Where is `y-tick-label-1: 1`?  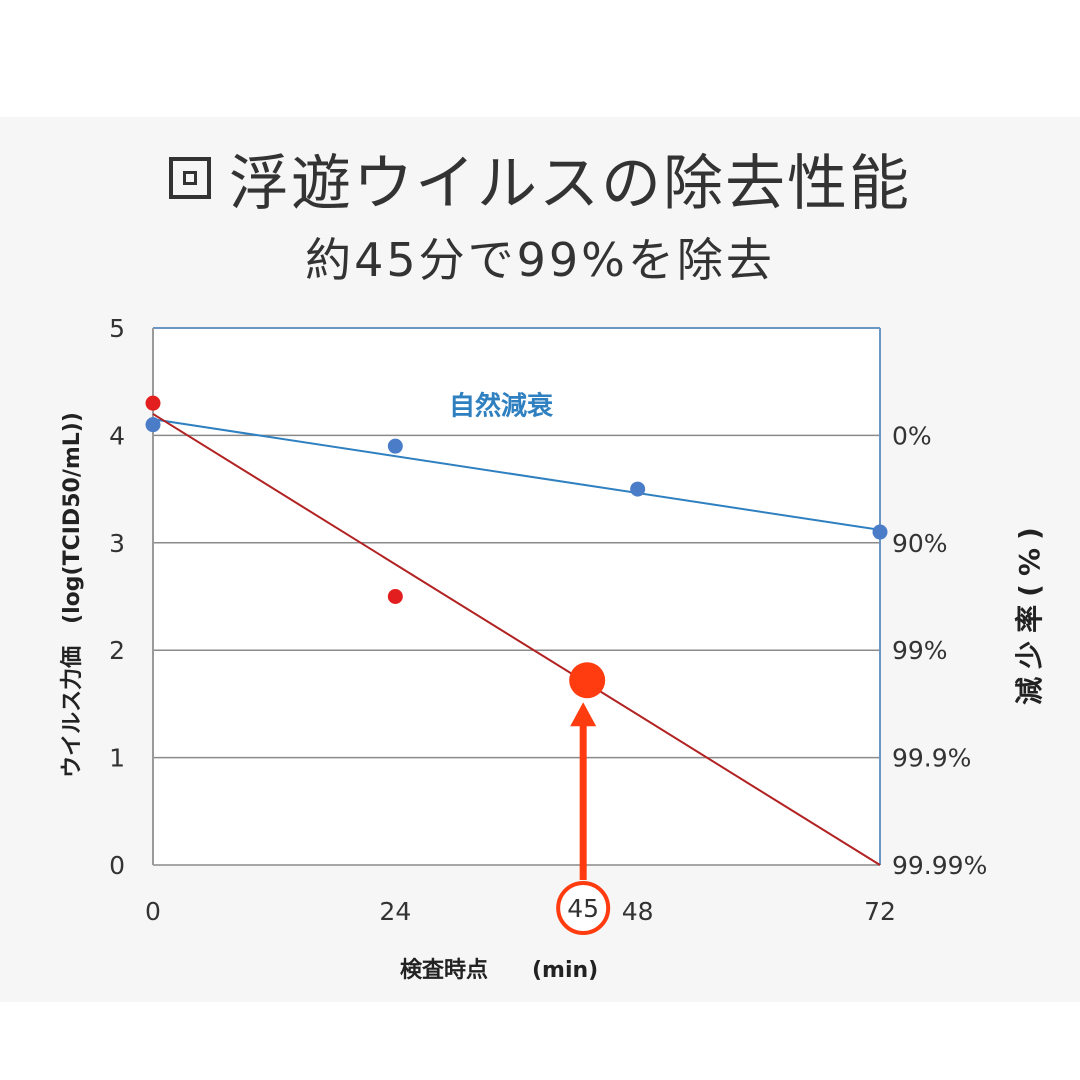
y-tick-label-1: 1 is located at coordinates (117, 758).